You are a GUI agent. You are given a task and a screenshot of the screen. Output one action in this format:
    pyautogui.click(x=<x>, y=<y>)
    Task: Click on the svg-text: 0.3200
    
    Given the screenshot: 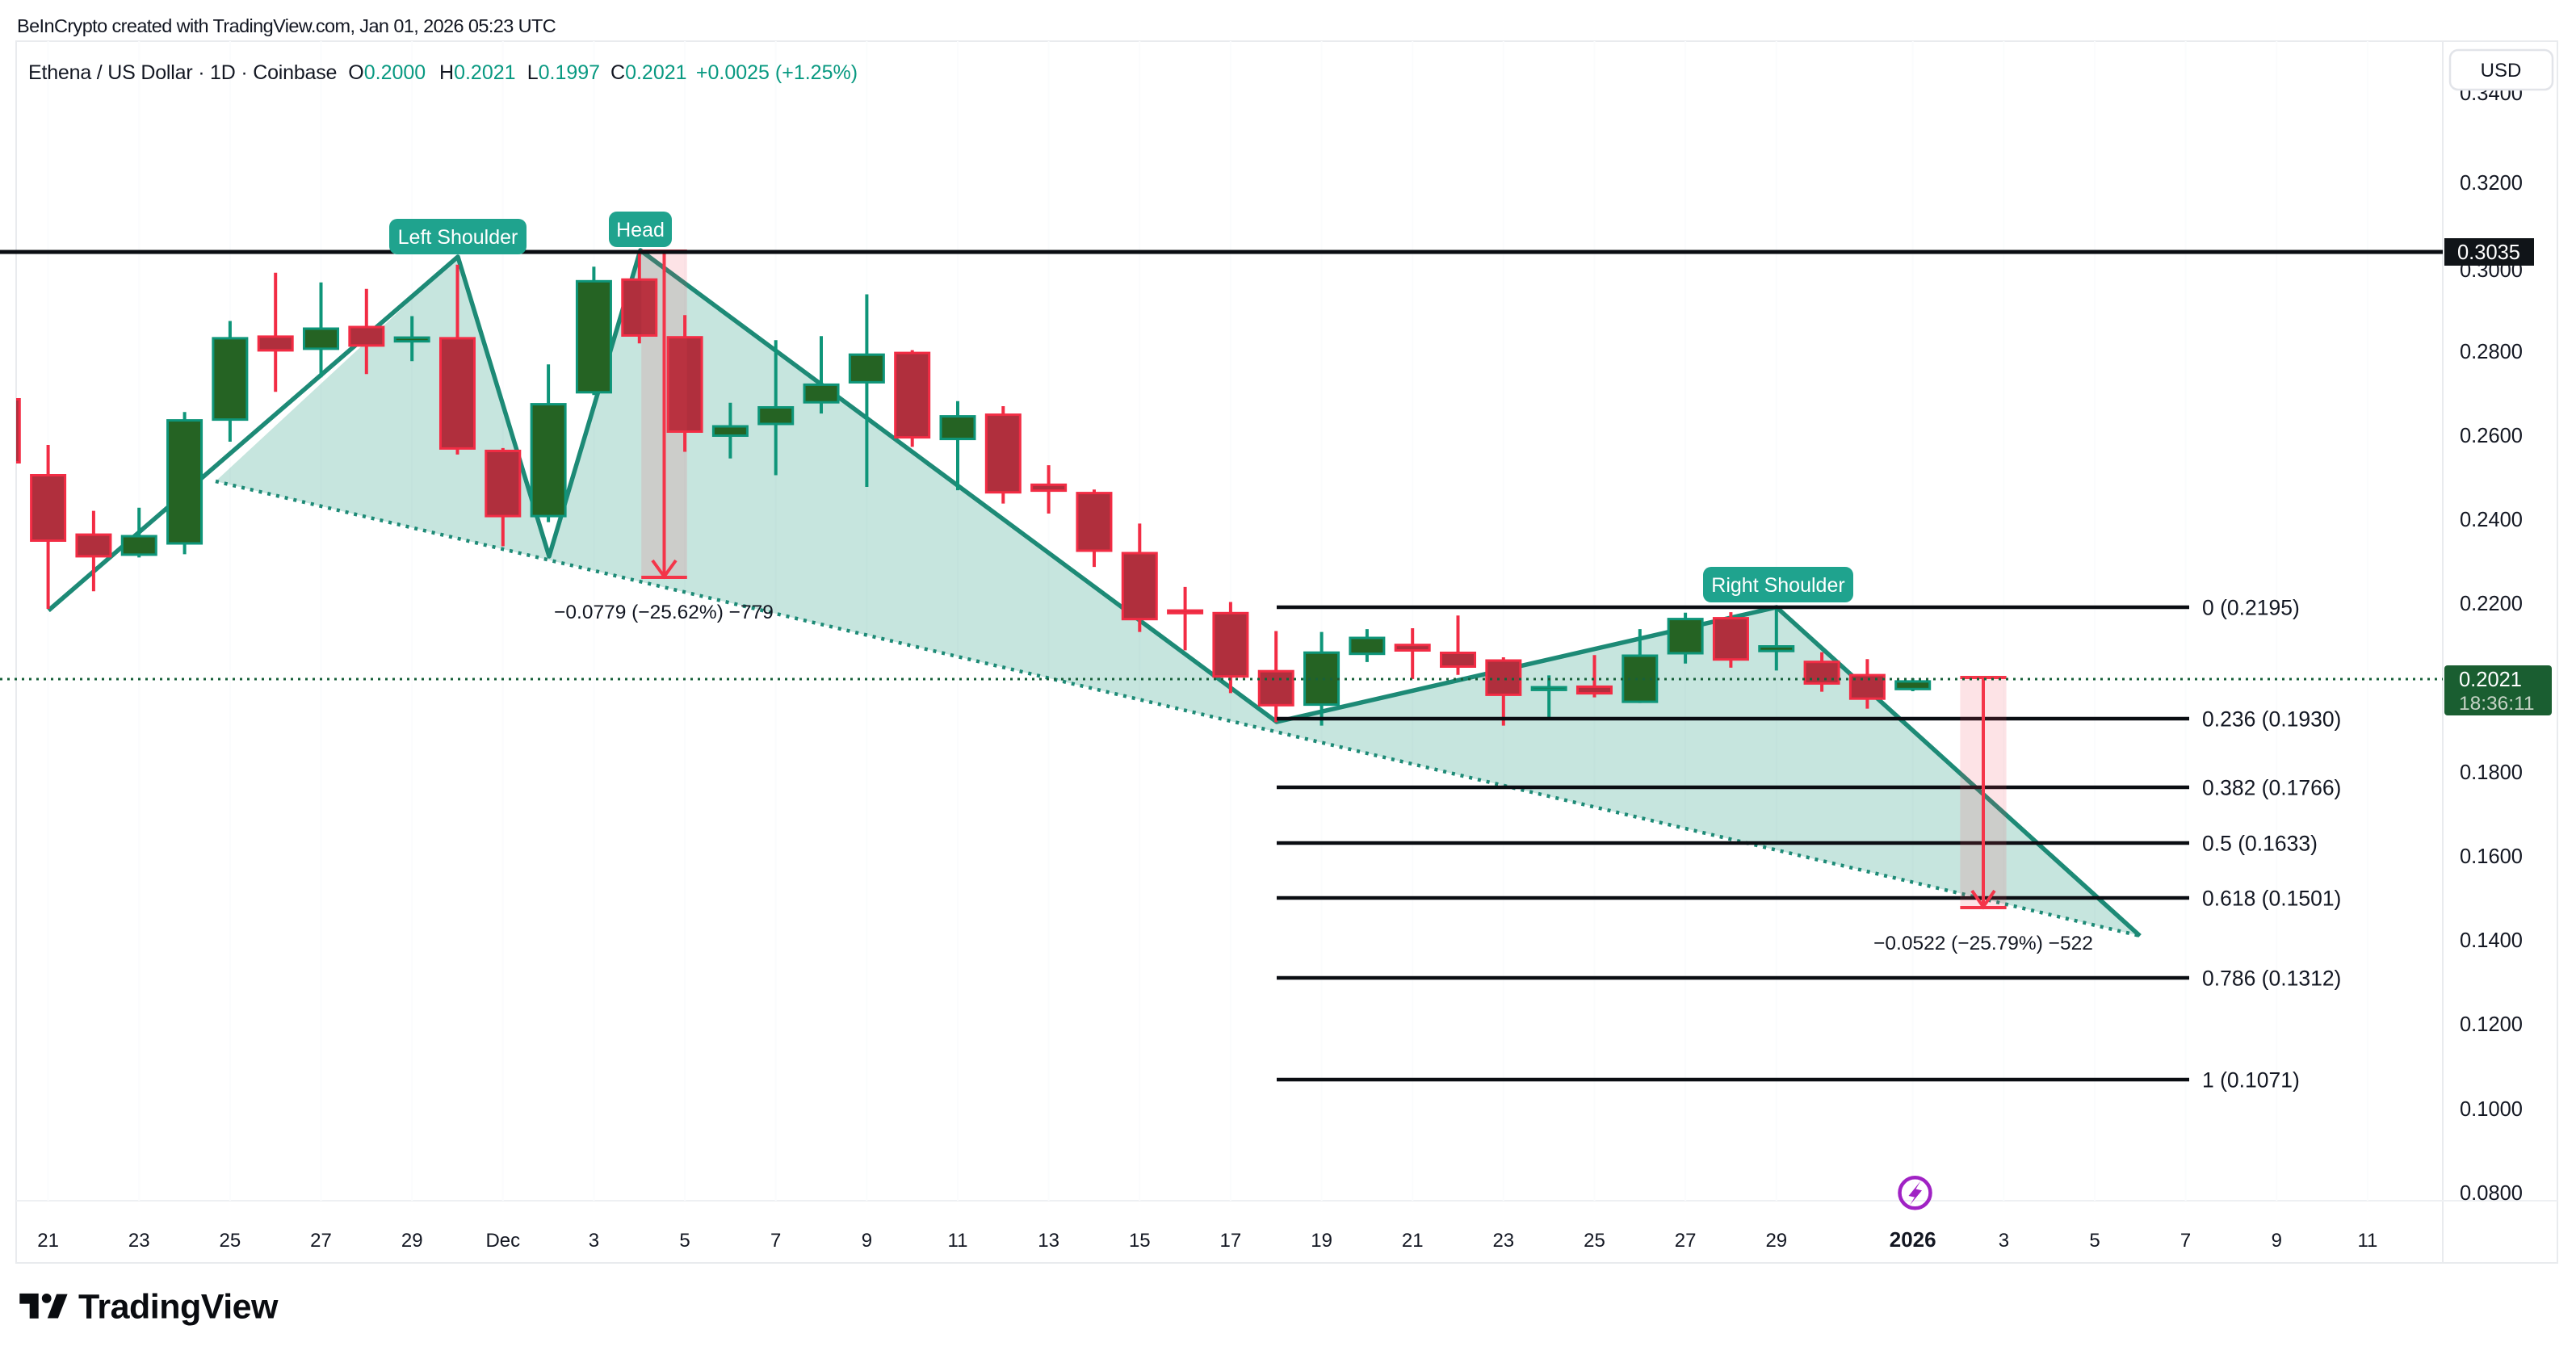 What is the action you would take?
    pyautogui.click(x=2491, y=183)
    